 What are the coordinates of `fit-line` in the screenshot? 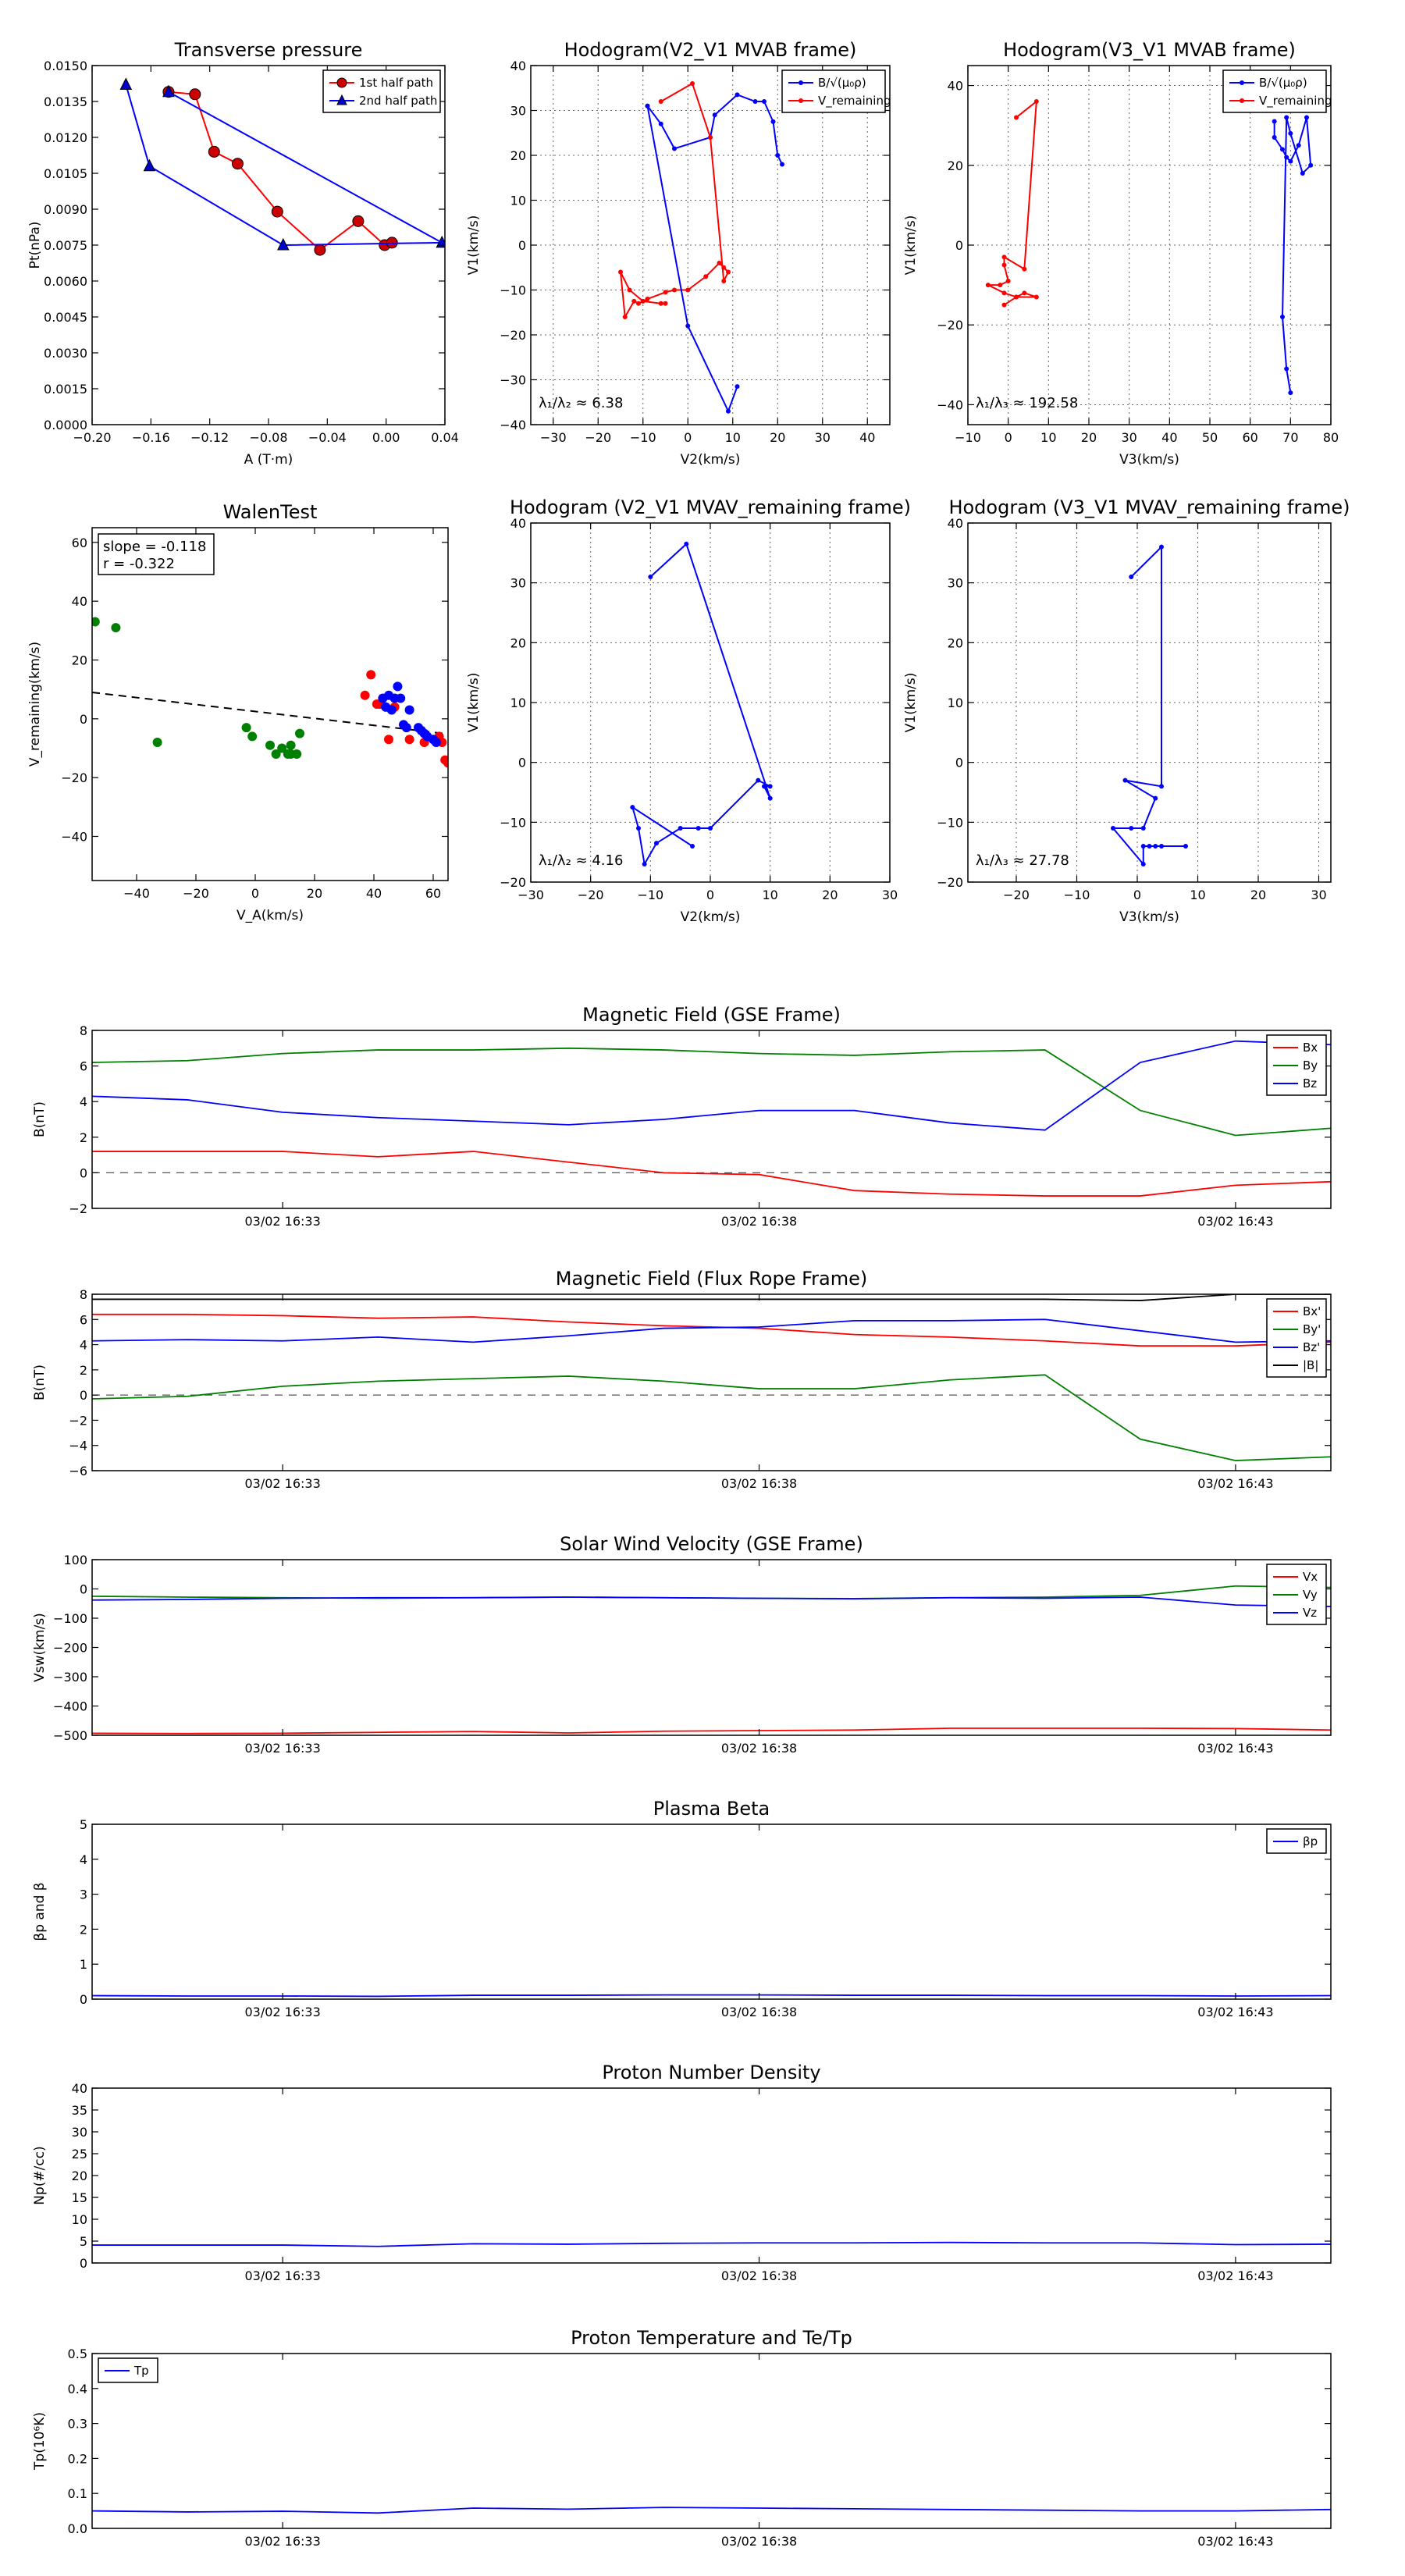 It's located at (270, 713).